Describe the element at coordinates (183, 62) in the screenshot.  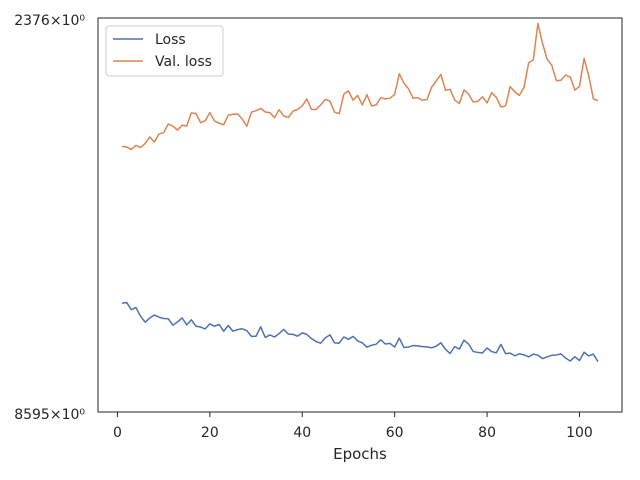
I see `legend-label-val-loss: Val. loss` at that location.